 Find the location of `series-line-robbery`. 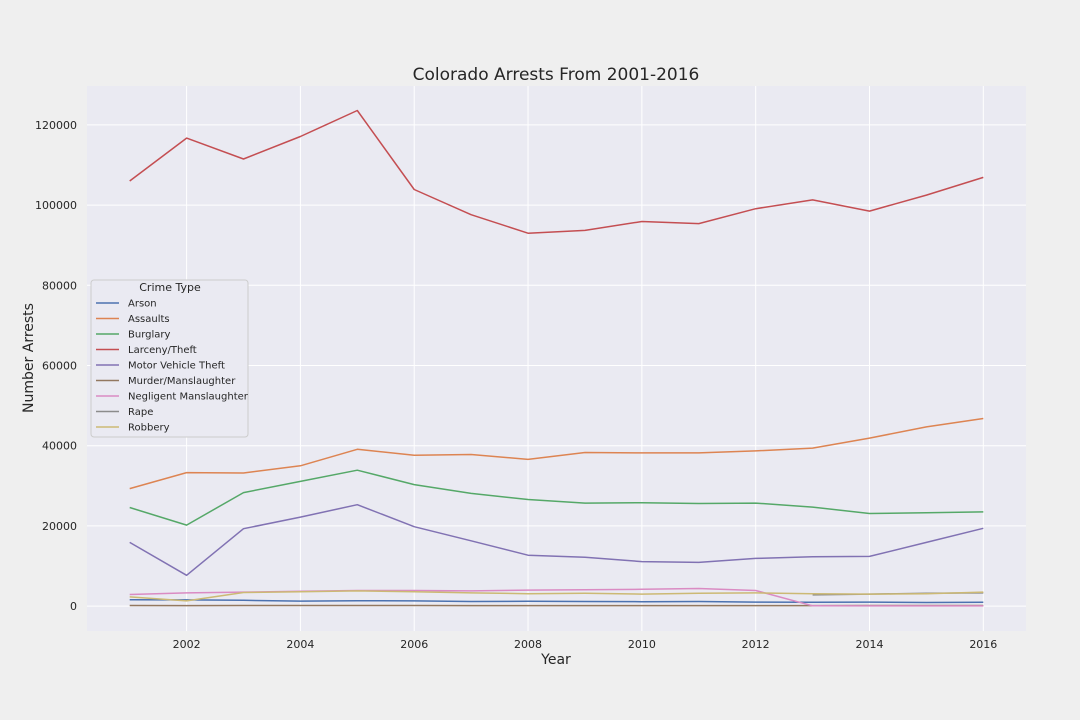

series-line-robbery is located at coordinates (556, 596).